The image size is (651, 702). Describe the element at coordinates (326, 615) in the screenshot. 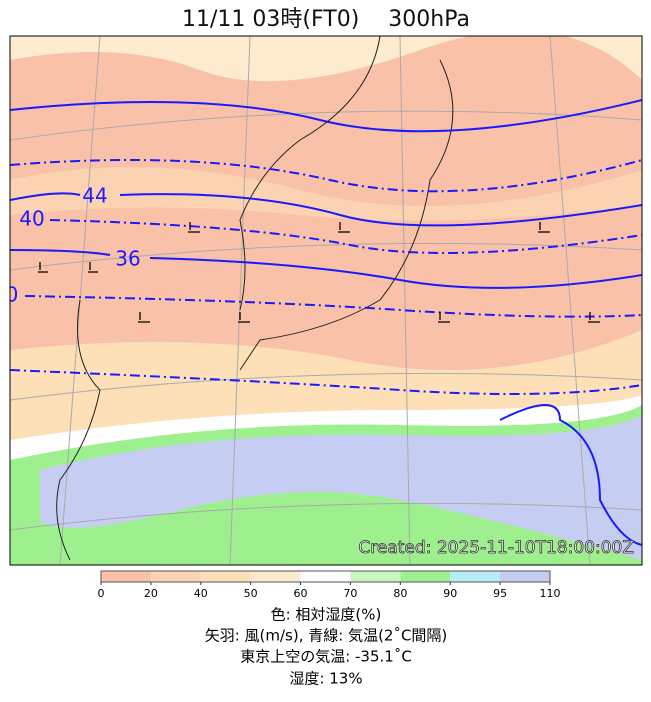

I see `caption-line: 色: 相対湿度(%)` at that location.